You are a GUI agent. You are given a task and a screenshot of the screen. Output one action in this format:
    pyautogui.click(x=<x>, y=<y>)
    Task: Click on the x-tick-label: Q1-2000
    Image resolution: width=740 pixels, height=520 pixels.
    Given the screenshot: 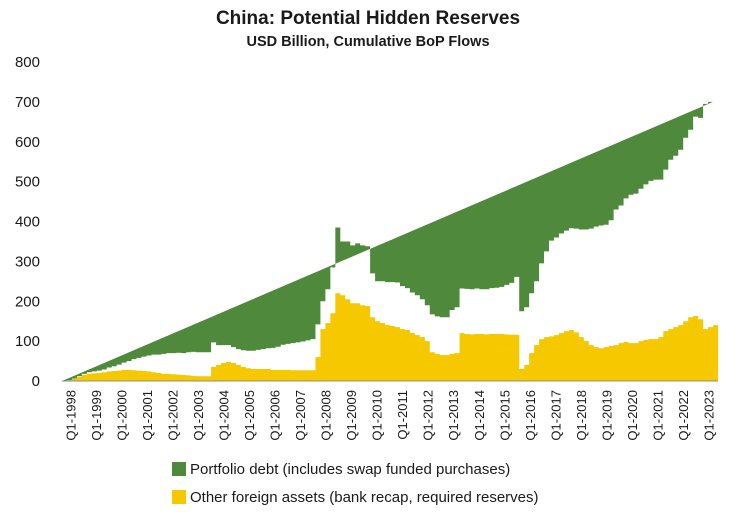 What is the action you would take?
    pyautogui.click(x=121, y=415)
    